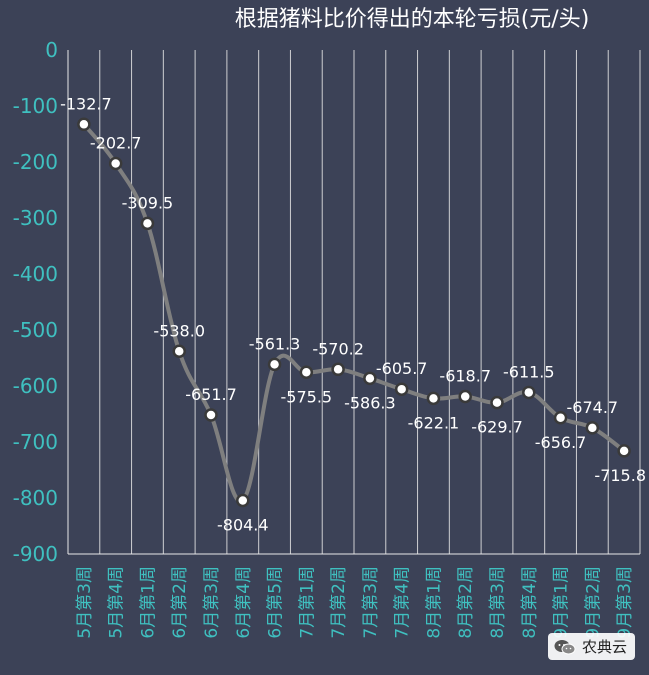  I want to click on data-label: -618.7, so click(465, 375).